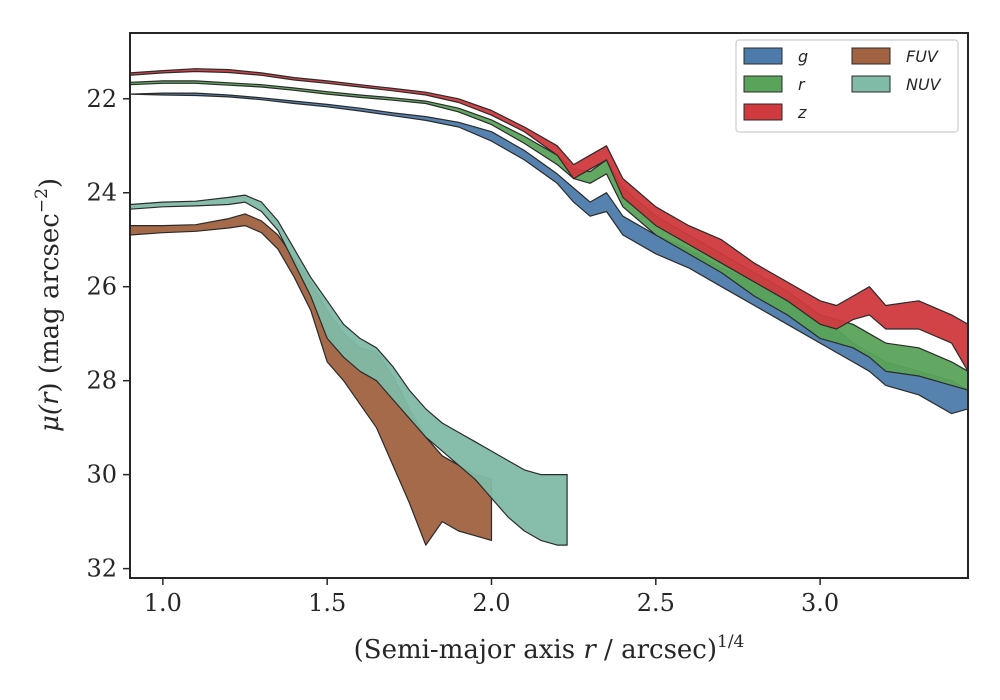 Image resolution: width=1000 pixels, height=700 pixels. What do you see at coordinates (101, 193) in the screenshot?
I see `y-tick-label: 24` at bounding box center [101, 193].